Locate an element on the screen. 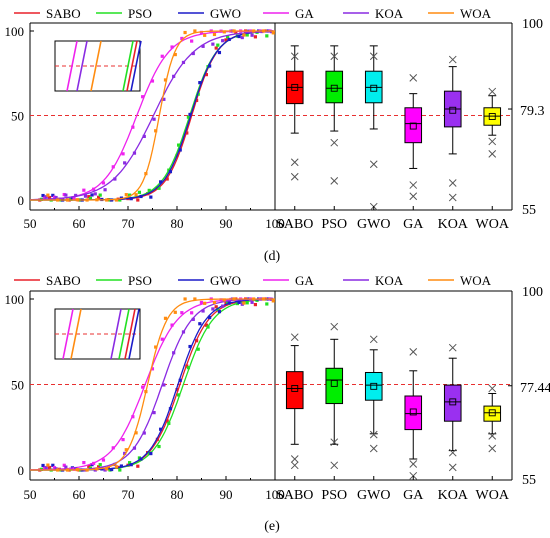  legend-label-woa: WOA is located at coordinates (476, 13).